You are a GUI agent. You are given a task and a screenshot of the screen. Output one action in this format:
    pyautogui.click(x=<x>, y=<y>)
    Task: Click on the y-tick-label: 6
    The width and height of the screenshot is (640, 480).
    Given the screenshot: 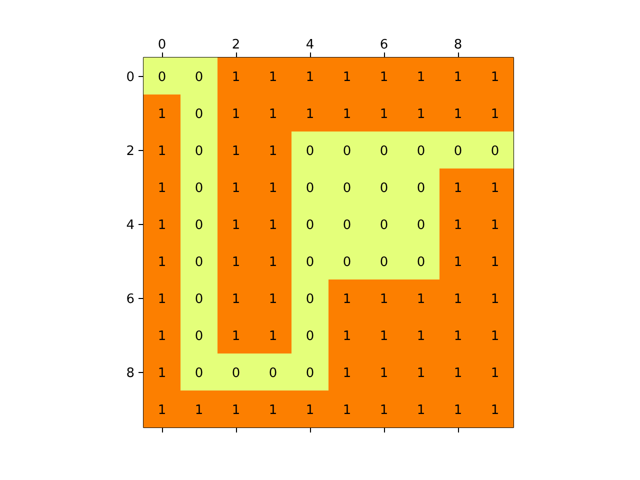 What is the action you would take?
    pyautogui.click(x=130, y=299)
    